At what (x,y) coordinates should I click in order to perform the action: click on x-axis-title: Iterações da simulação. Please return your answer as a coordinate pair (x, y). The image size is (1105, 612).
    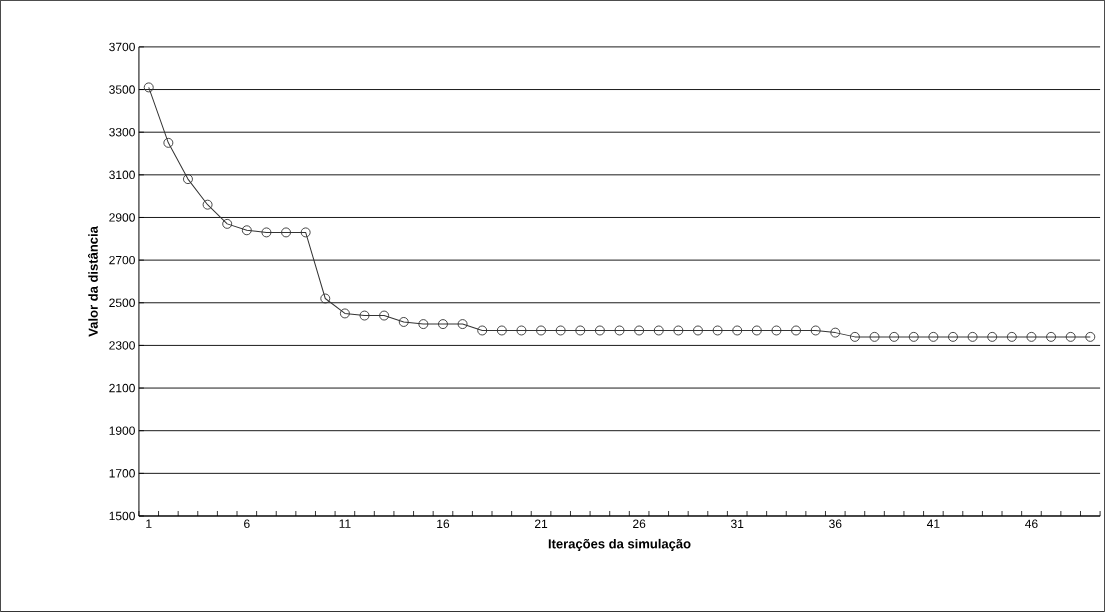
    Looking at the image, I should click on (619, 545).